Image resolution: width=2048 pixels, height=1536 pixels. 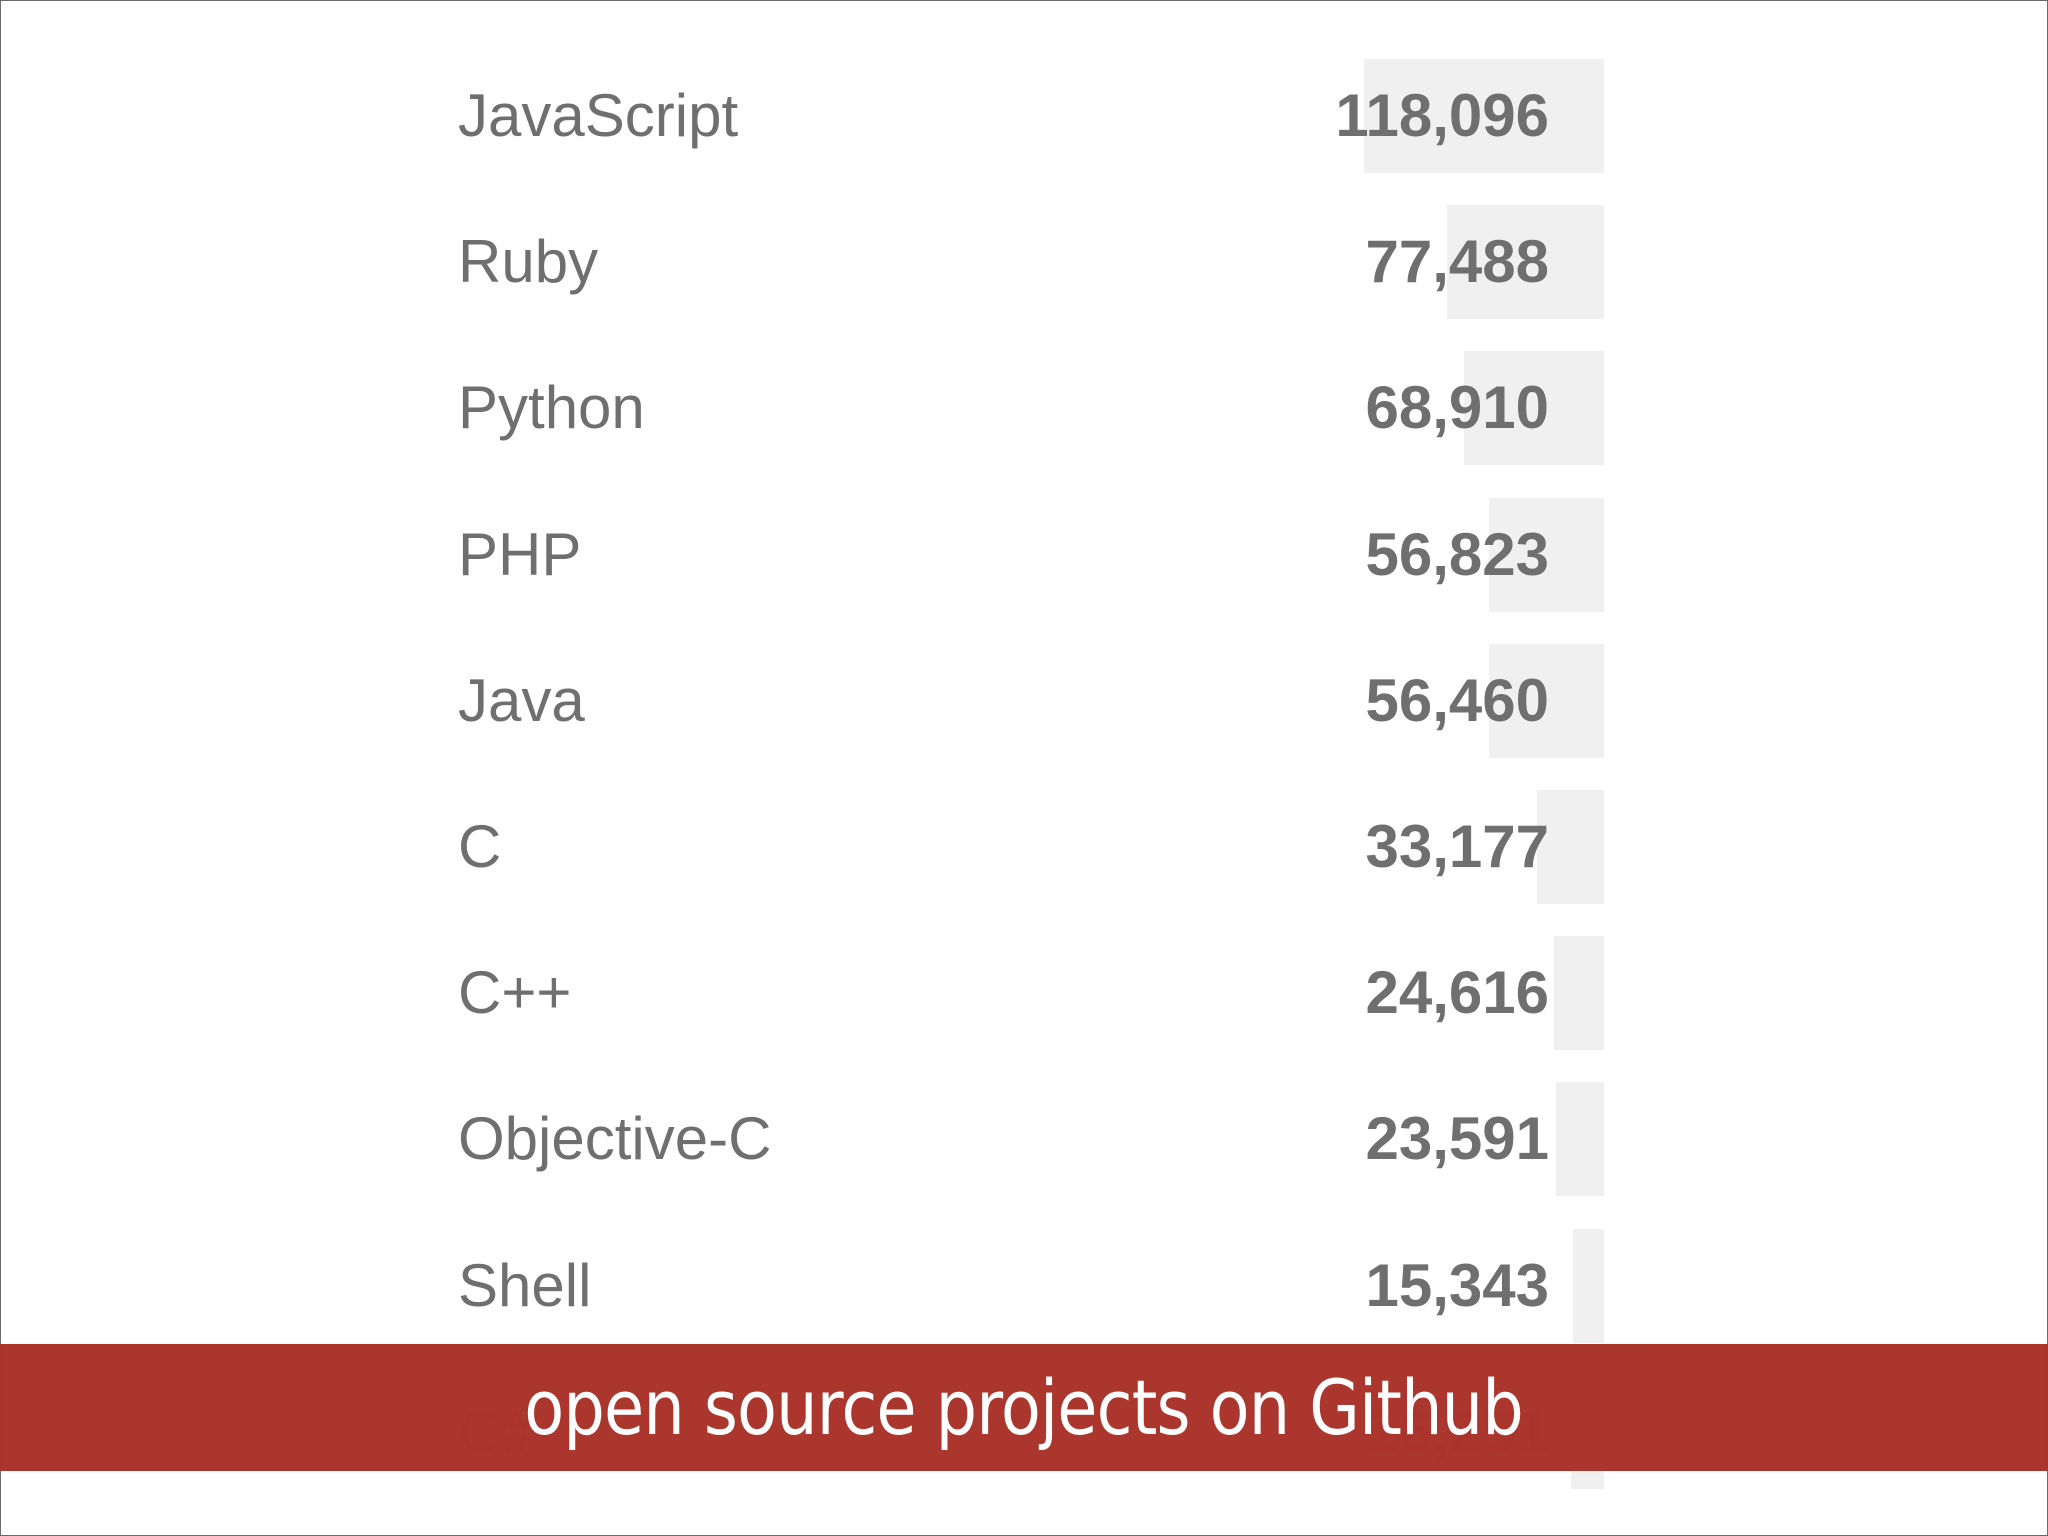 What do you see at coordinates (521, 700) in the screenshot?
I see `category-label: Java` at bounding box center [521, 700].